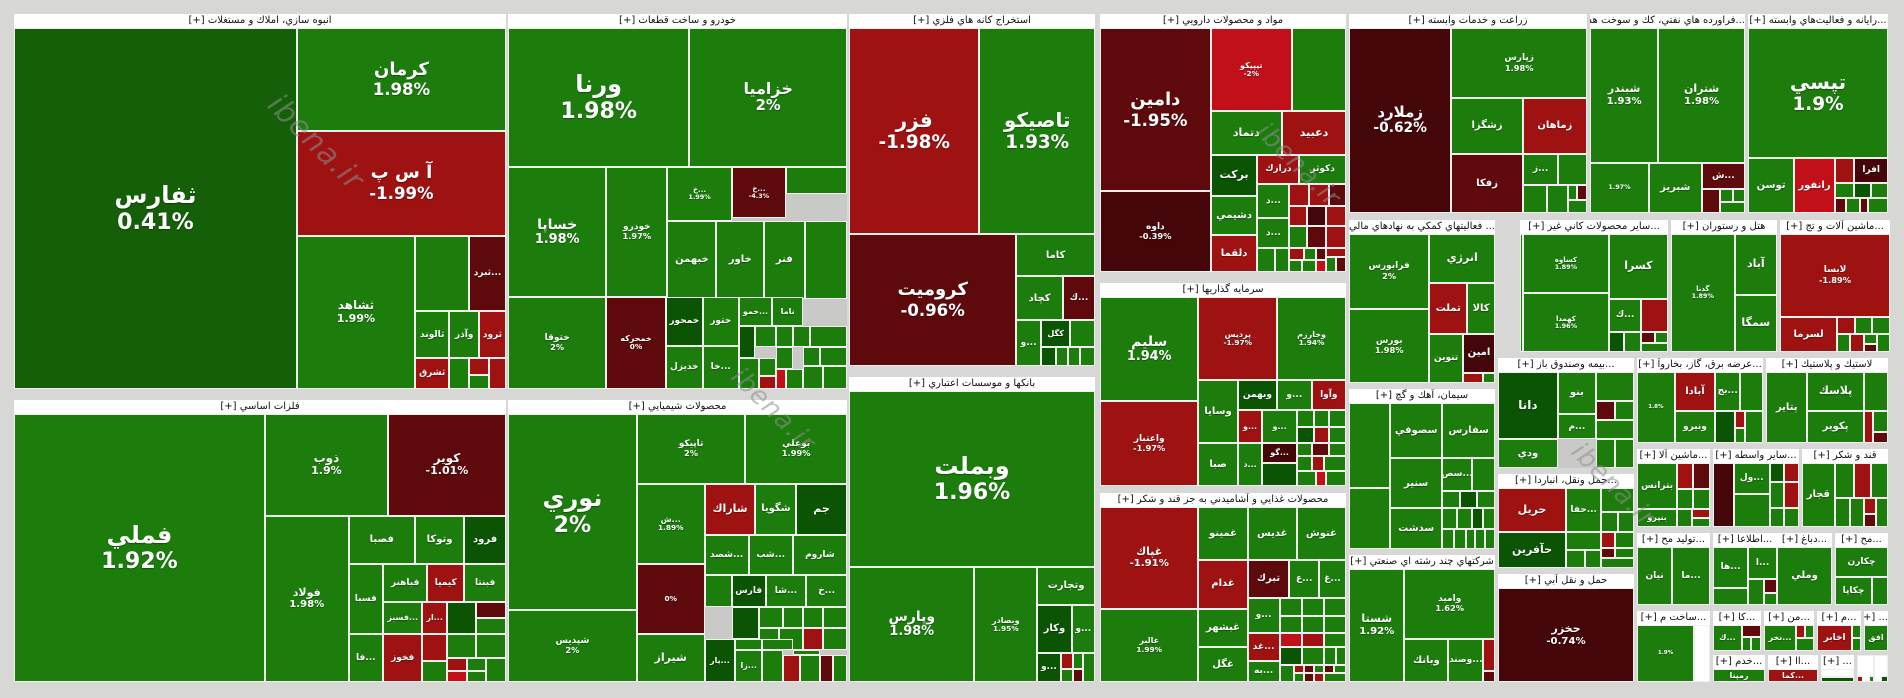  Describe the element at coordinates (1594, 227) in the screenshot. I see `section-header-minerals-other: ...ساير محصولات كاني غير [+]` at that location.